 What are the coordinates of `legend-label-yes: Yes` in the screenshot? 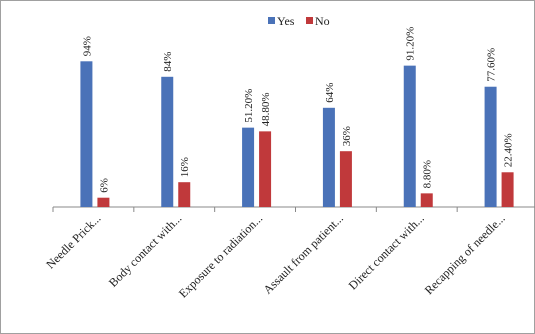 It's located at (286, 21).